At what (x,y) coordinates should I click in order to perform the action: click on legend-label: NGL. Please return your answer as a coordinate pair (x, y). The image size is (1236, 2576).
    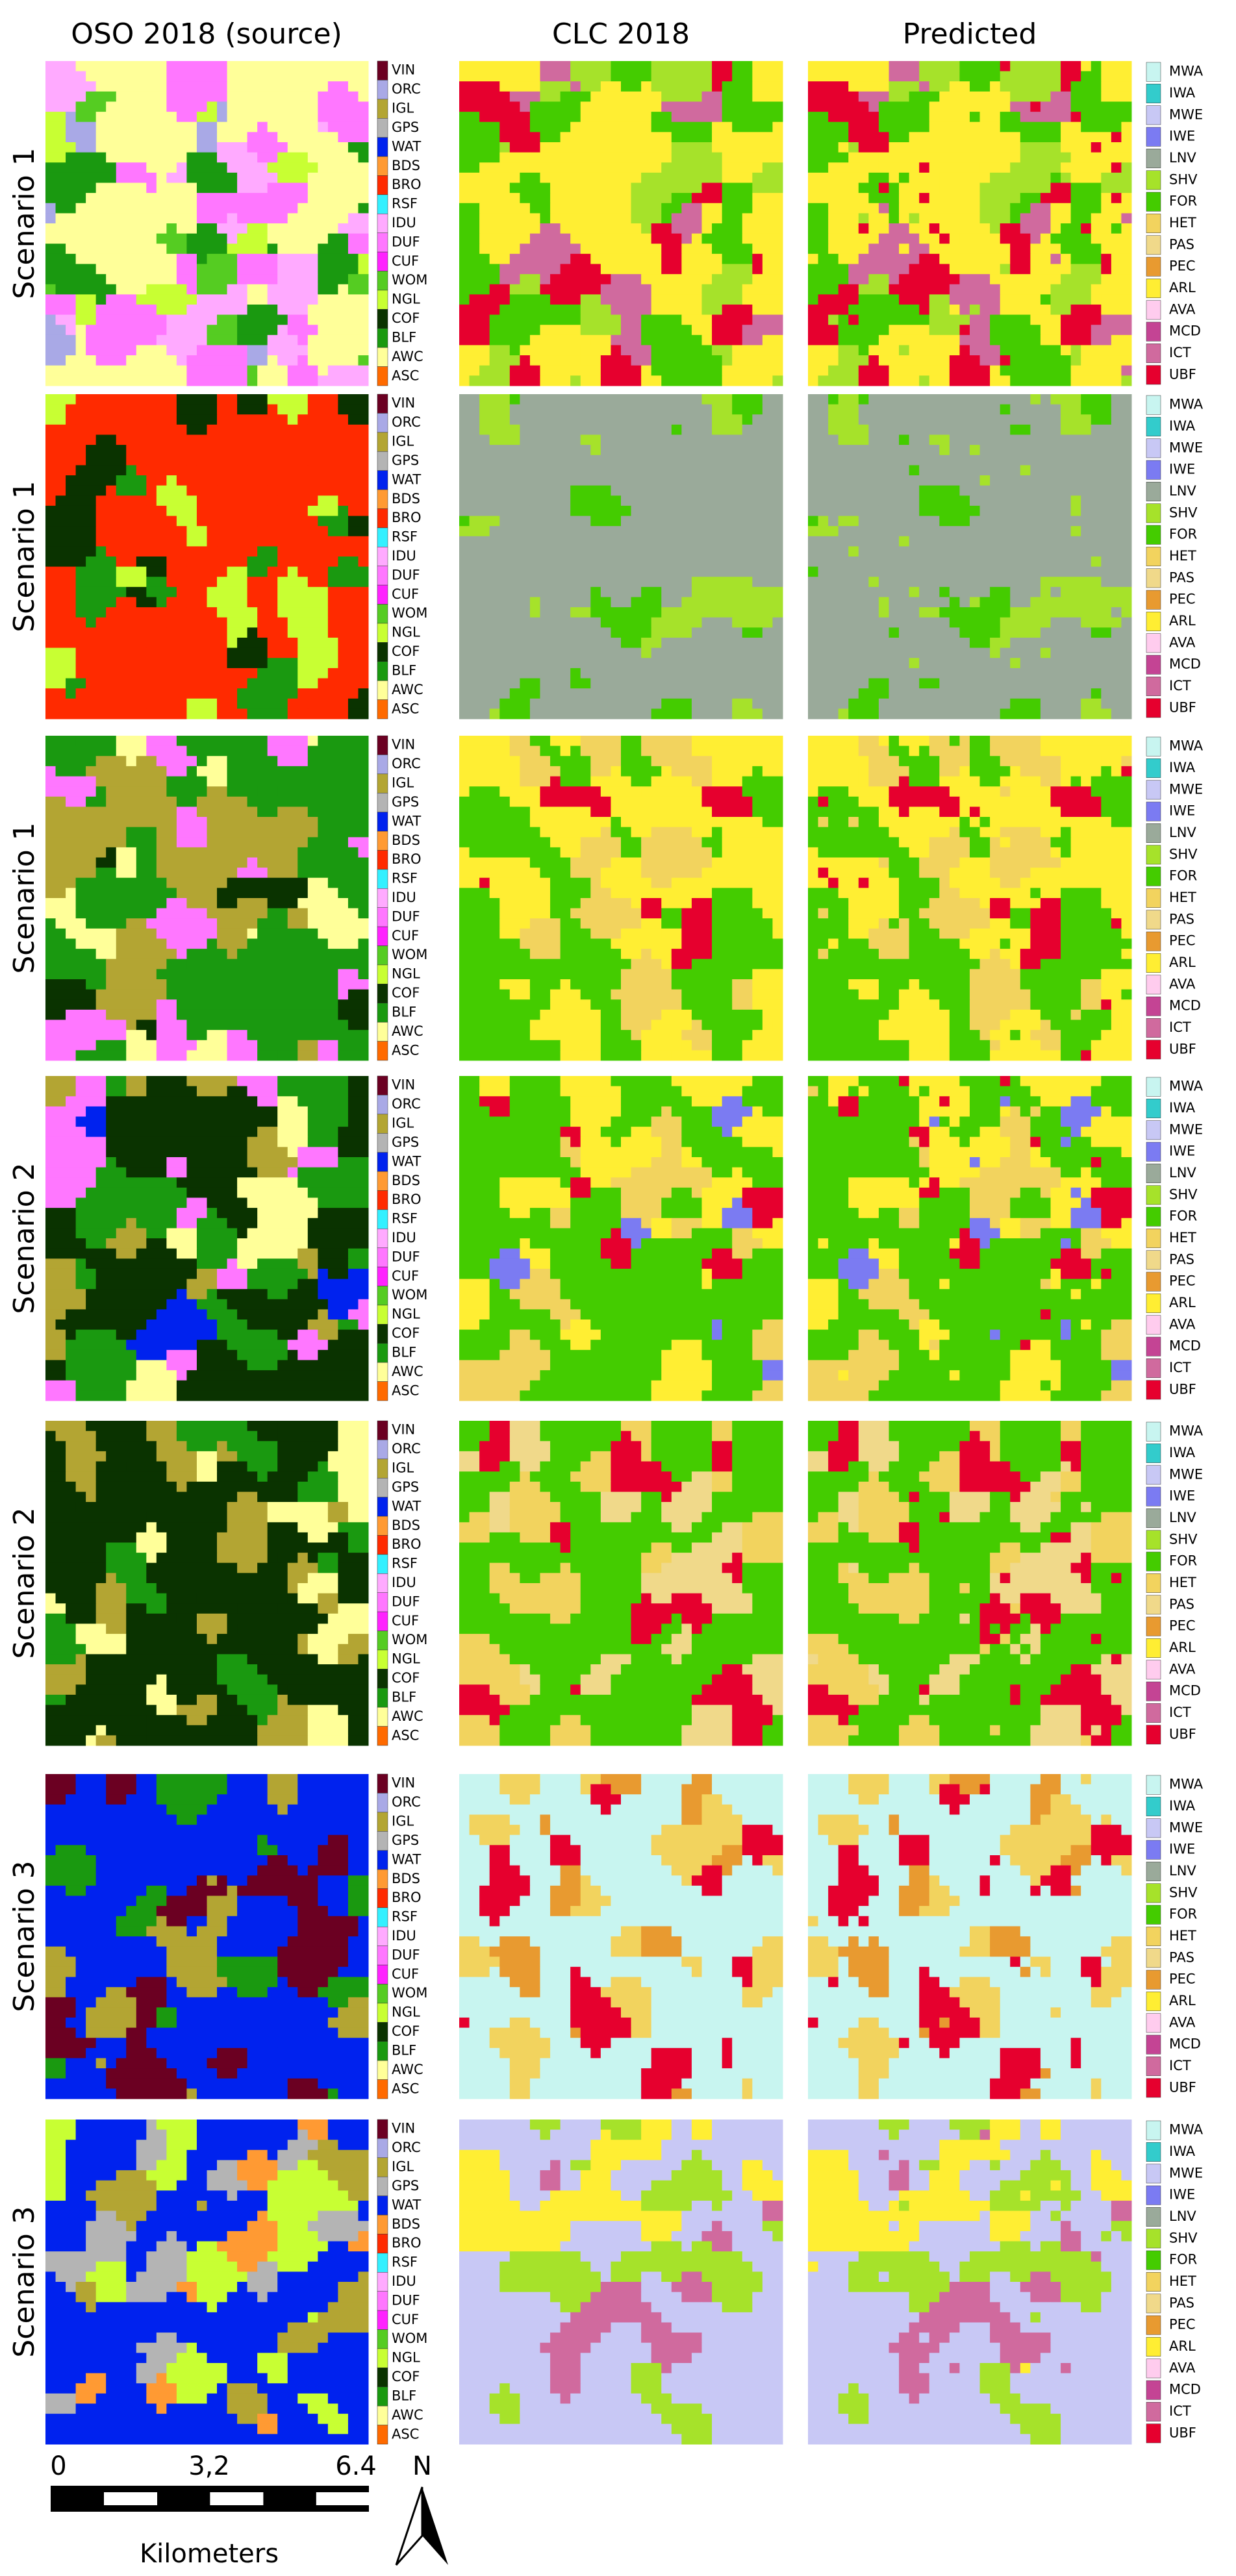
    Looking at the image, I should click on (406, 299).